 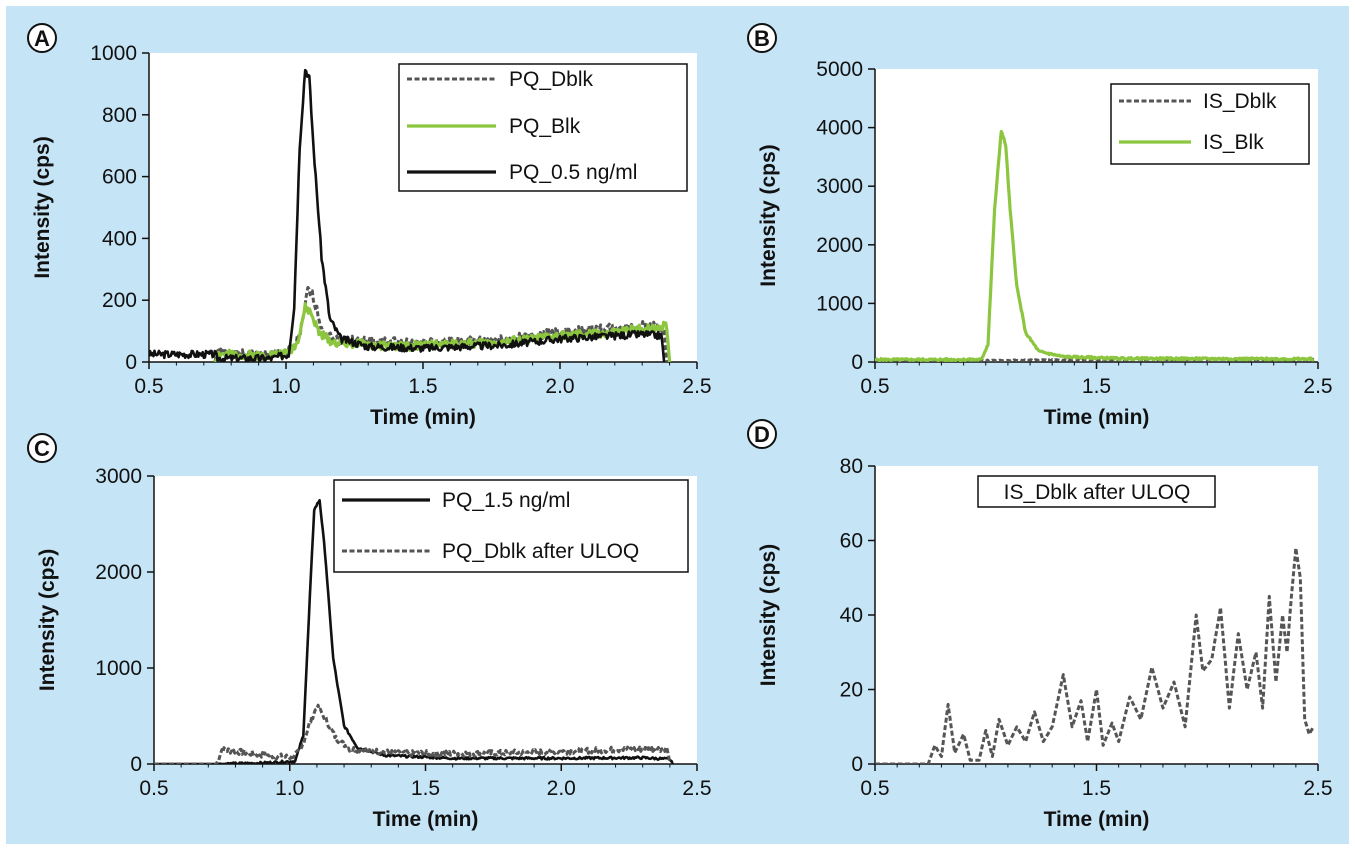 What do you see at coordinates (545, 126) in the screenshot?
I see `legend-label: PQ_Blk` at bounding box center [545, 126].